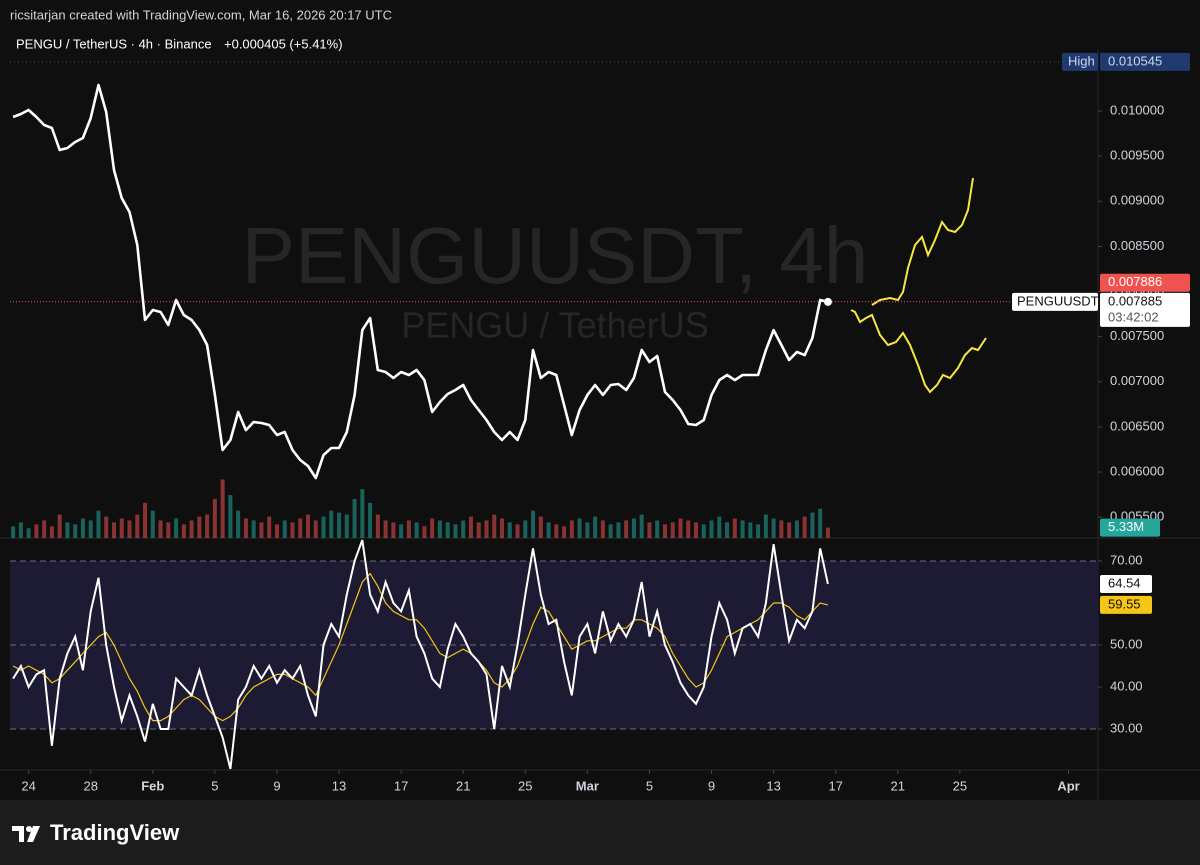 This screenshot has height=865, width=1200. Describe the element at coordinates (1081, 60) in the screenshot. I see `high-name: High` at that location.